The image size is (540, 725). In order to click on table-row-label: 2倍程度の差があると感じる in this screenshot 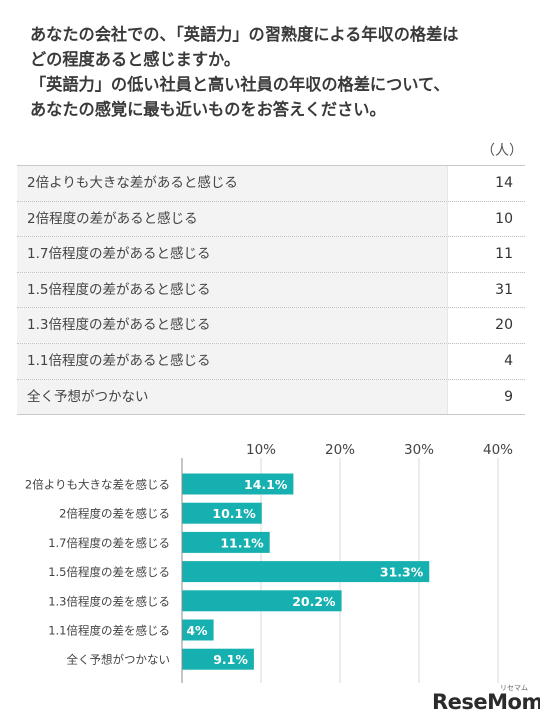, I will do `click(112, 218)`.